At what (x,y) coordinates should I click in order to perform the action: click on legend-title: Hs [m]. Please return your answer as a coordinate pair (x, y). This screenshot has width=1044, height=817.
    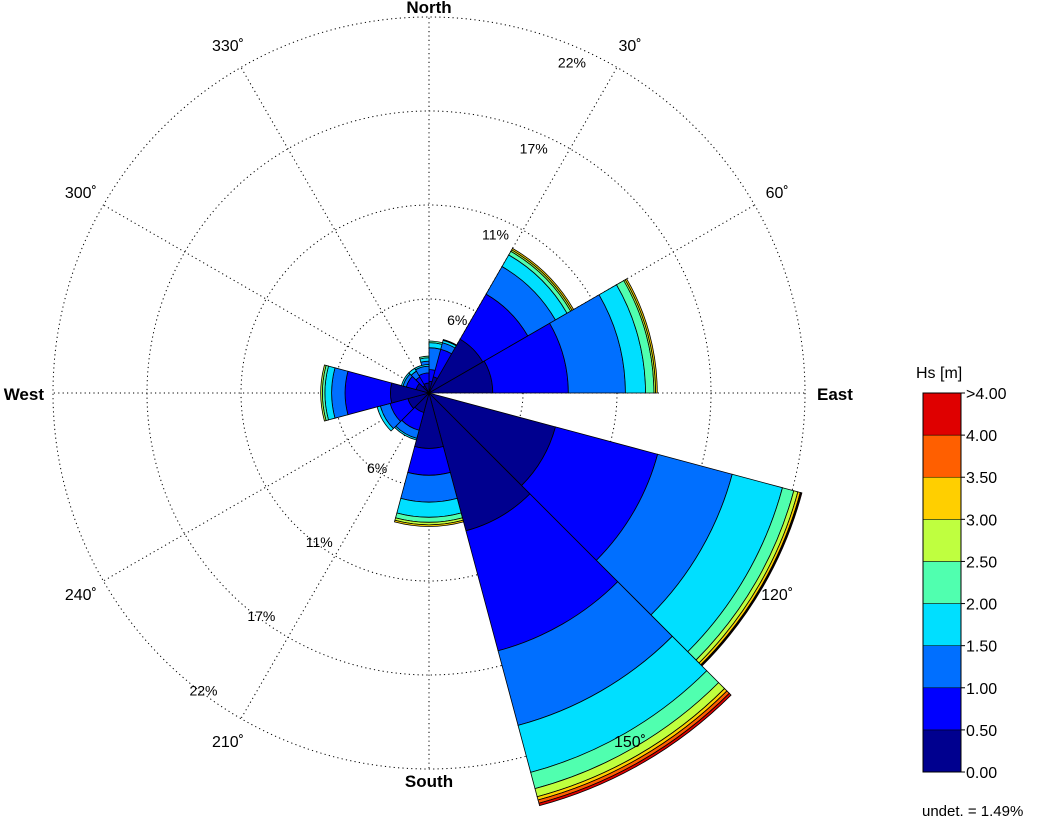
    Looking at the image, I should click on (939, 373).